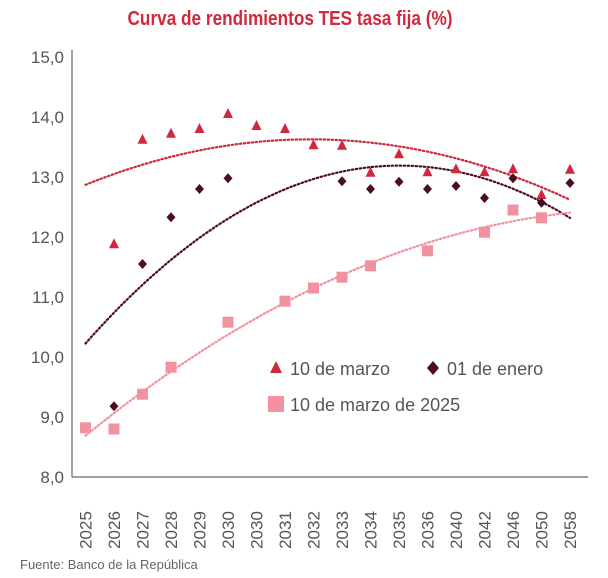  What do you see at coordinates (290, 19) in the screenshot?
I see `chart-title: Curva de rendimientos TES tasa fija (%)` at bounding box center [290, 19].